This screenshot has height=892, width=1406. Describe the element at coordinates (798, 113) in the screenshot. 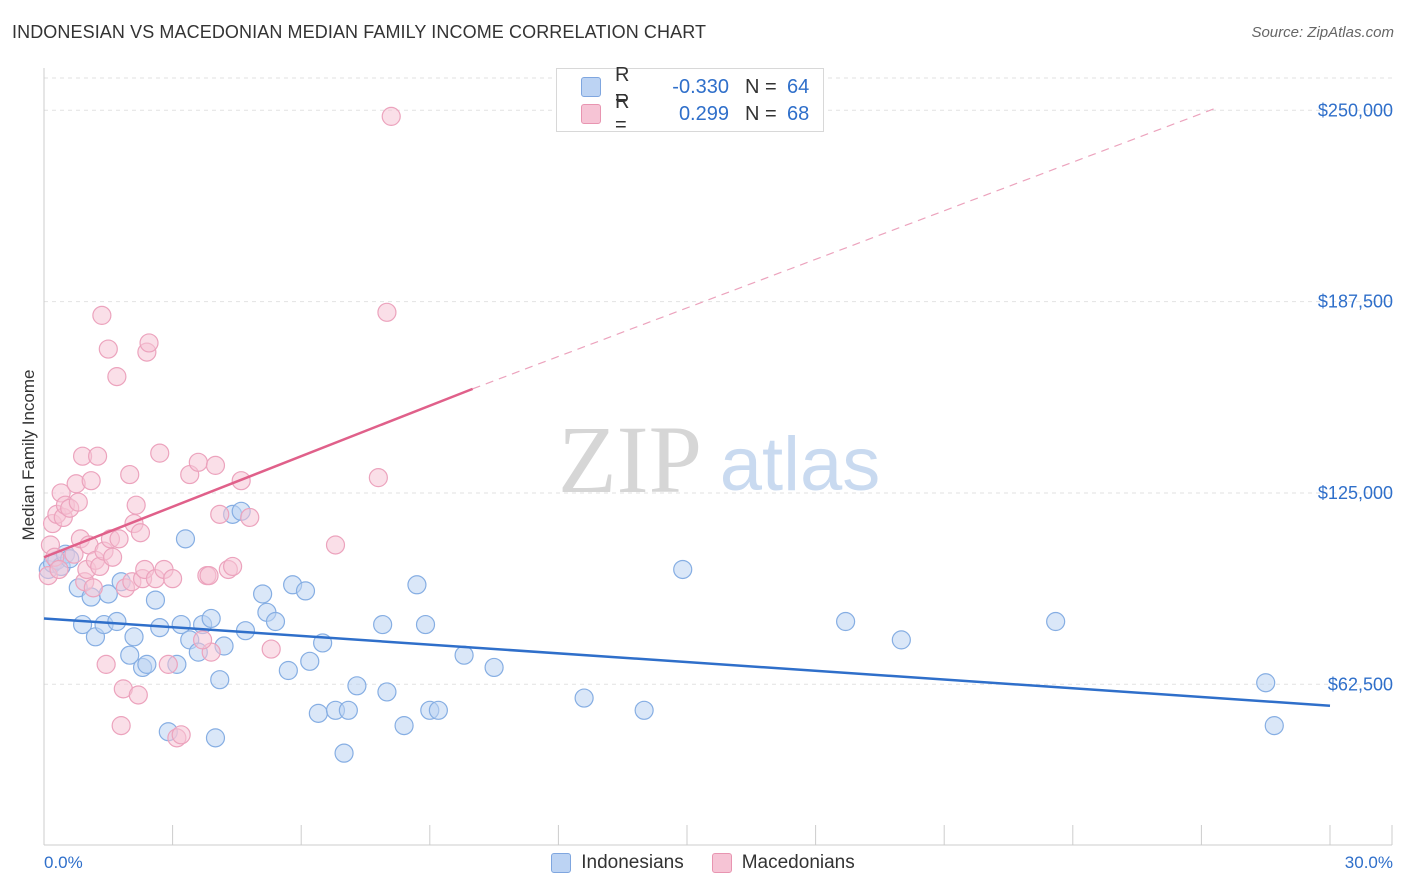

I see `legend-n-value: 68` at that location.